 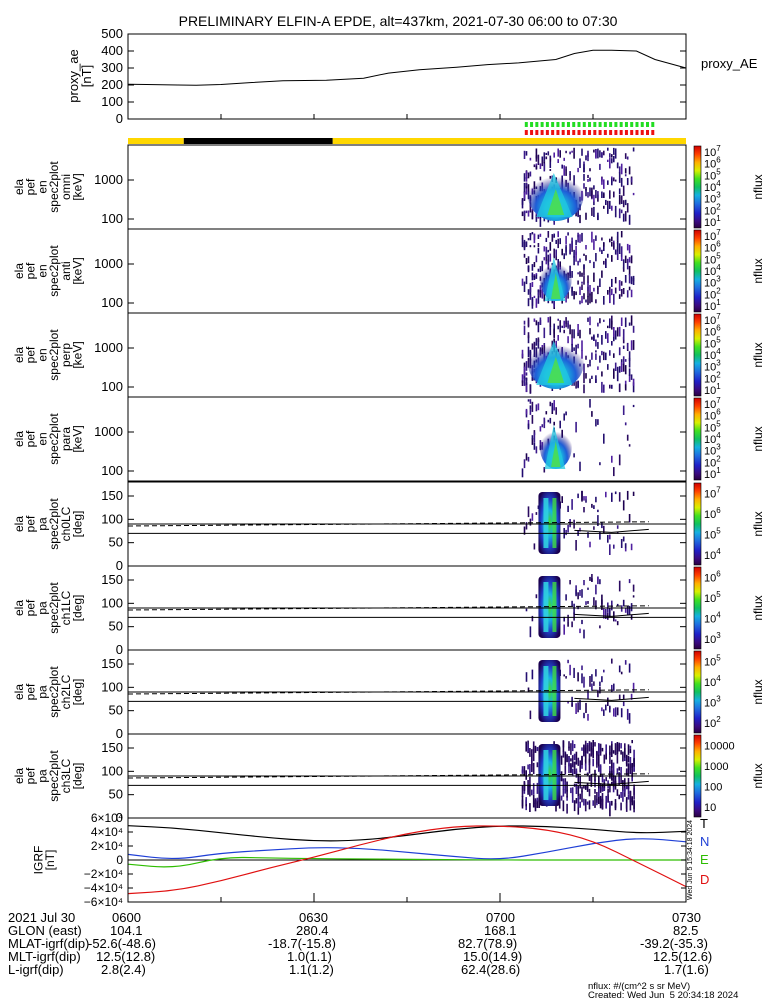 I want to click on colorbar-tick-label: 10¹, so click(x=712, y=305).